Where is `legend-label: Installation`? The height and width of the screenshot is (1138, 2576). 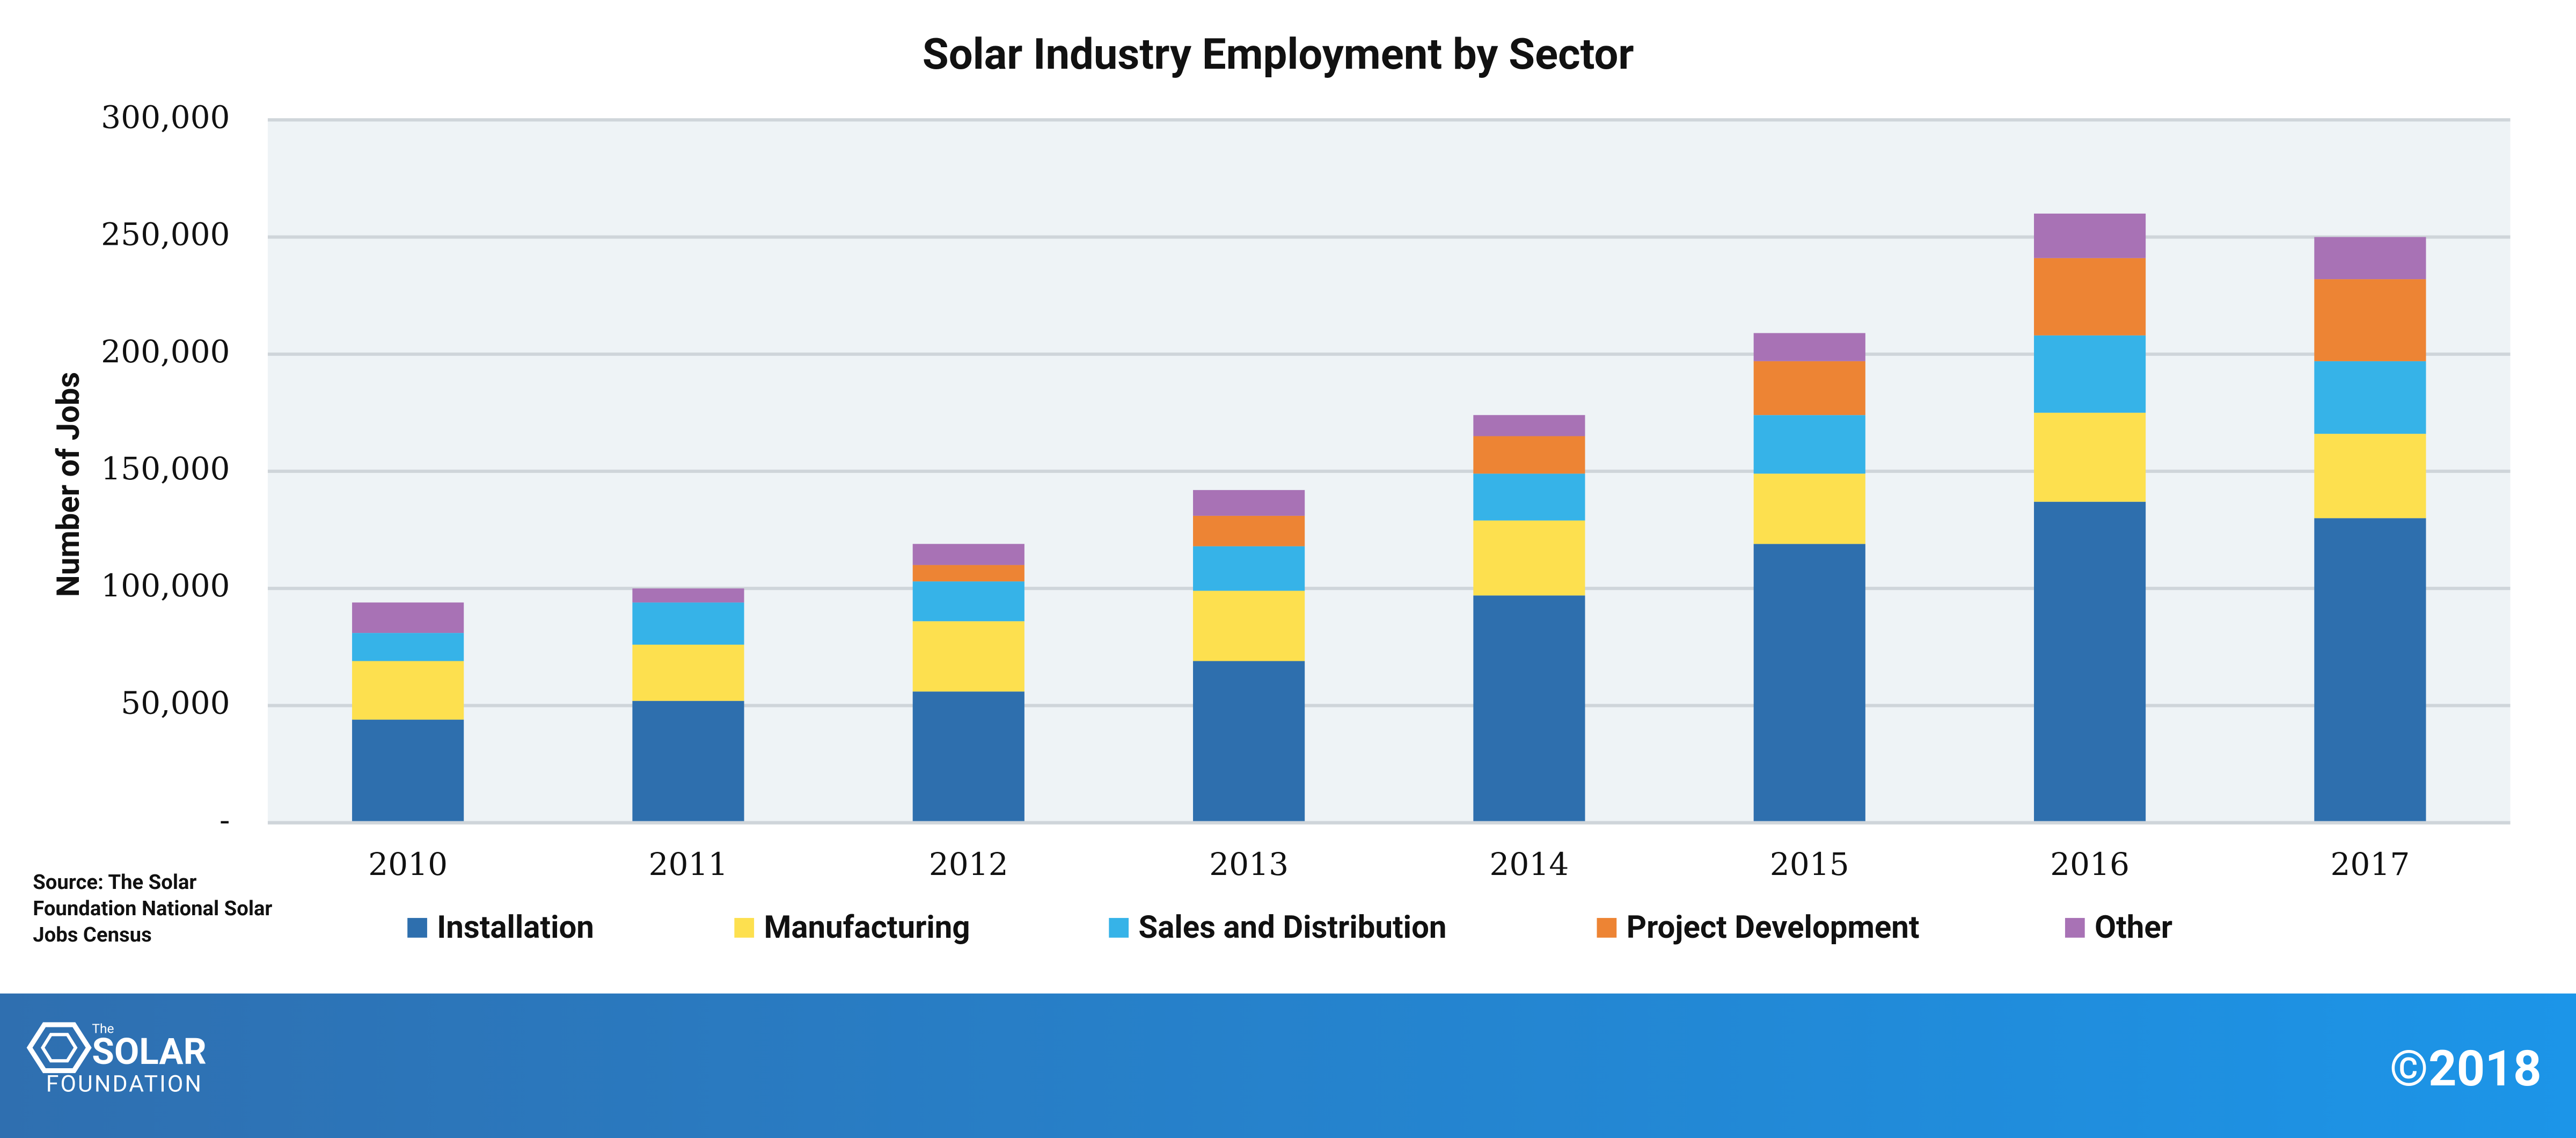
legend-label: Installation is located at coordinates (515, 928).